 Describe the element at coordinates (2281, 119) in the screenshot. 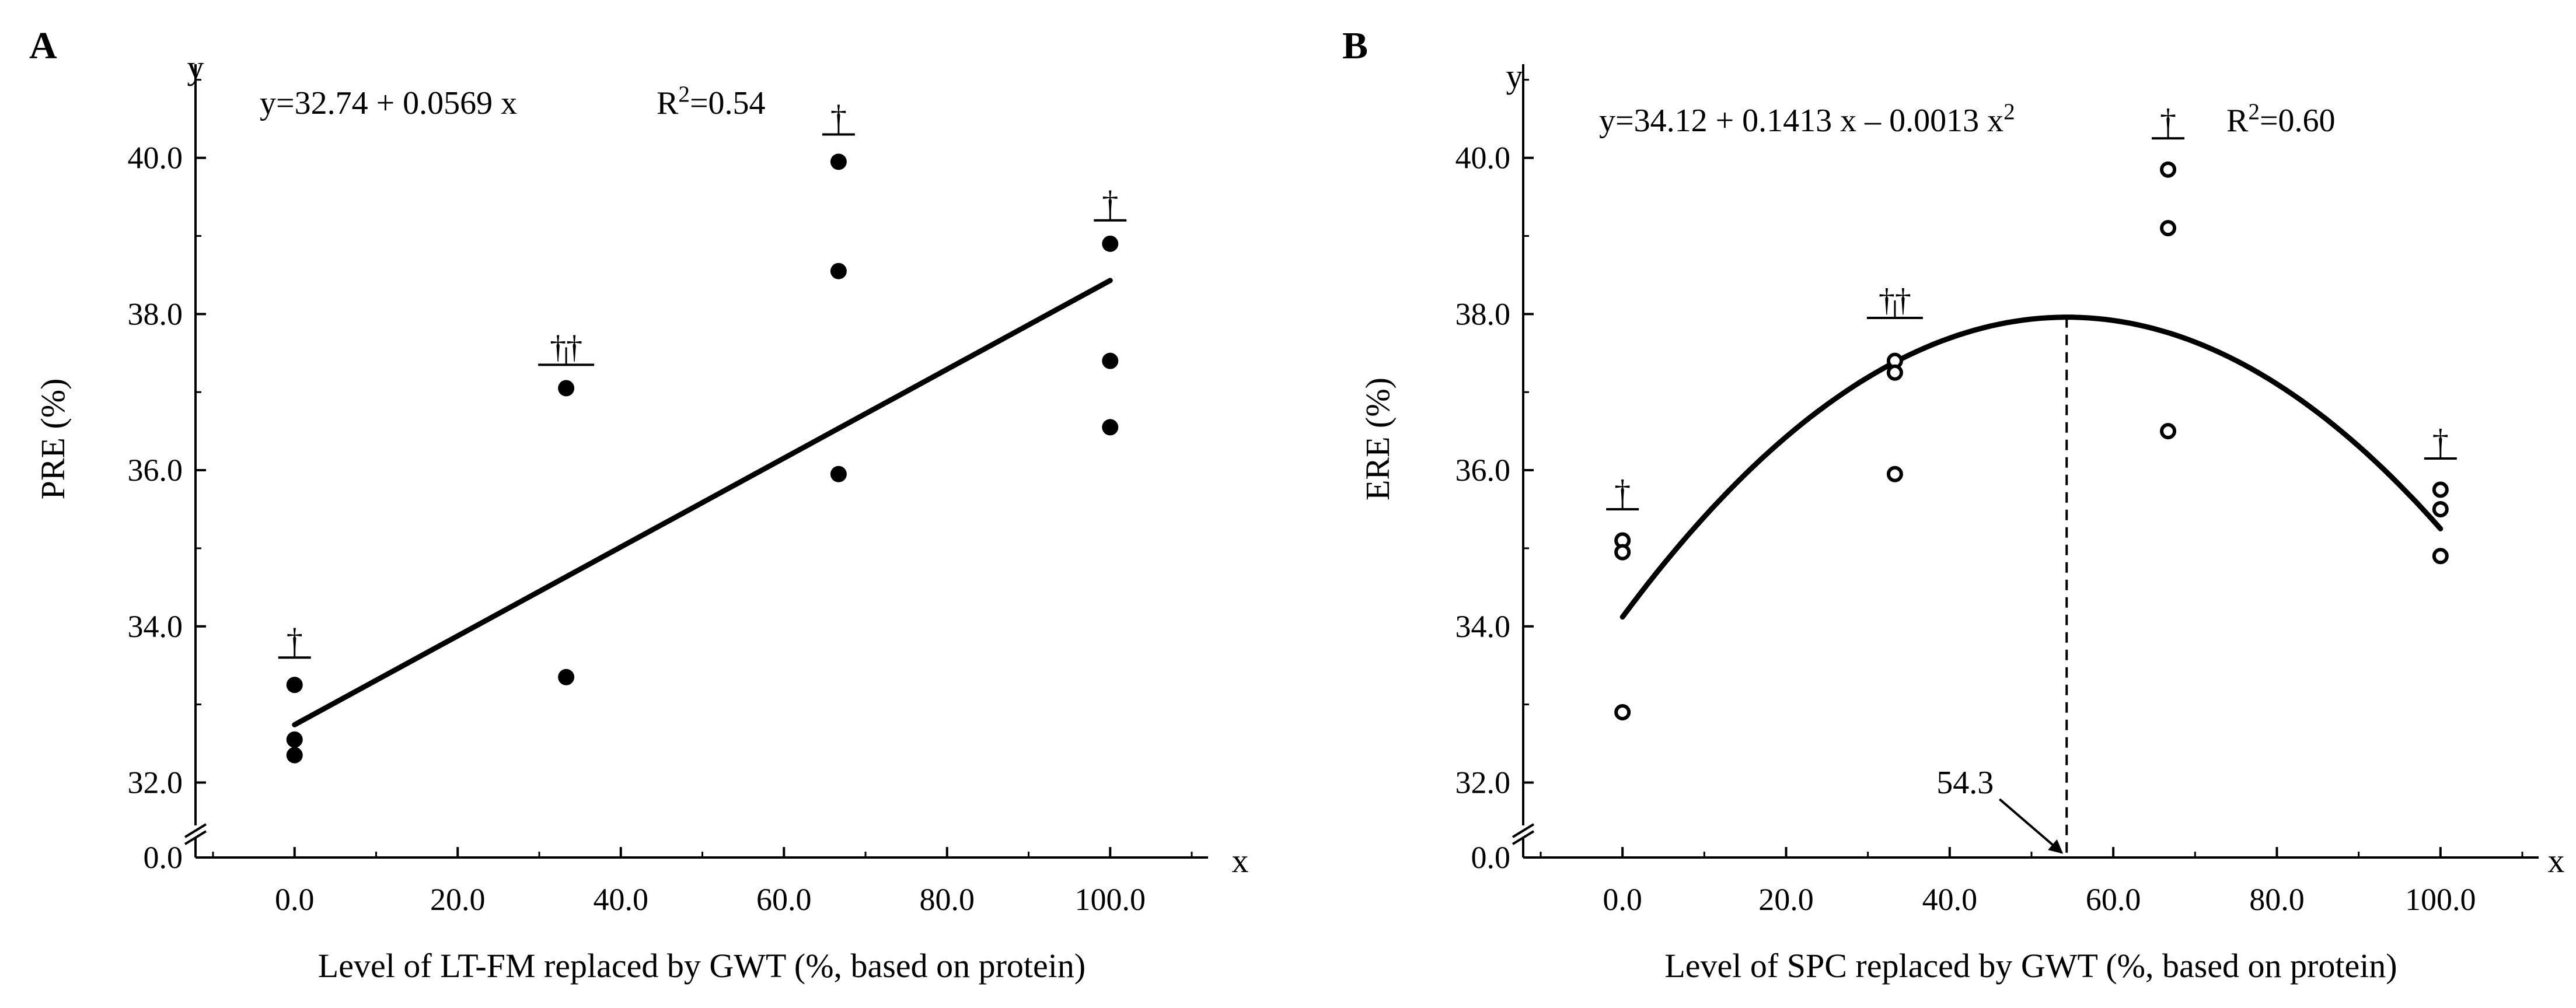

I see `r-squared-label: R2=0.60` at that location.